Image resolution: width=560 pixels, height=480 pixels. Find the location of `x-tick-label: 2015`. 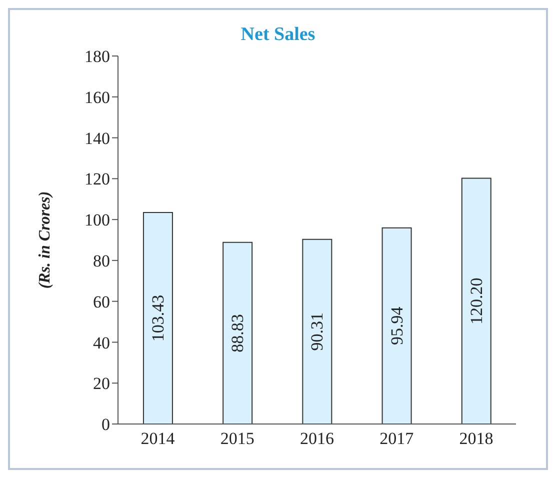

x-tick-label: 2015 is located at coordinates (237, 438).